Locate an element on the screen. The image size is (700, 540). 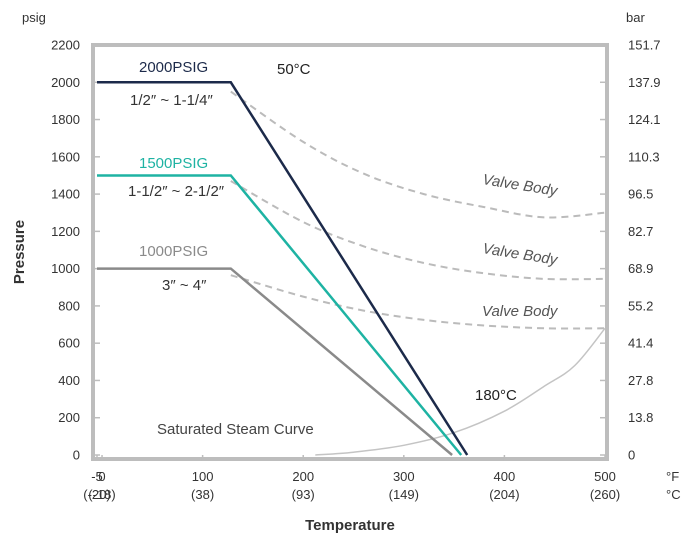
x-tick-label-c: (-20) is located at coordinates (96, 494).